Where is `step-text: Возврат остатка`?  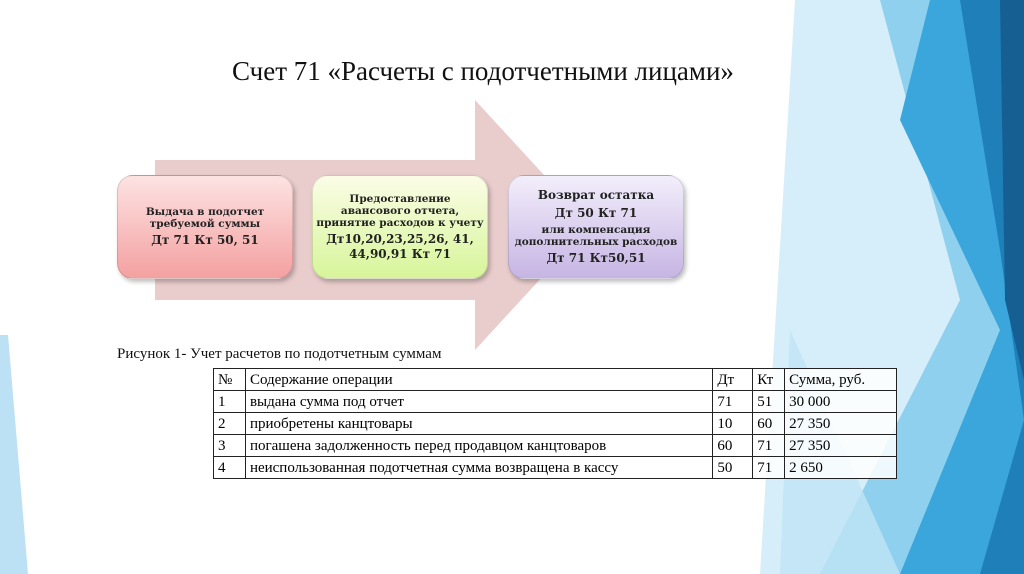
step-text: Возврат остатка is located at coordinates (596, 195).